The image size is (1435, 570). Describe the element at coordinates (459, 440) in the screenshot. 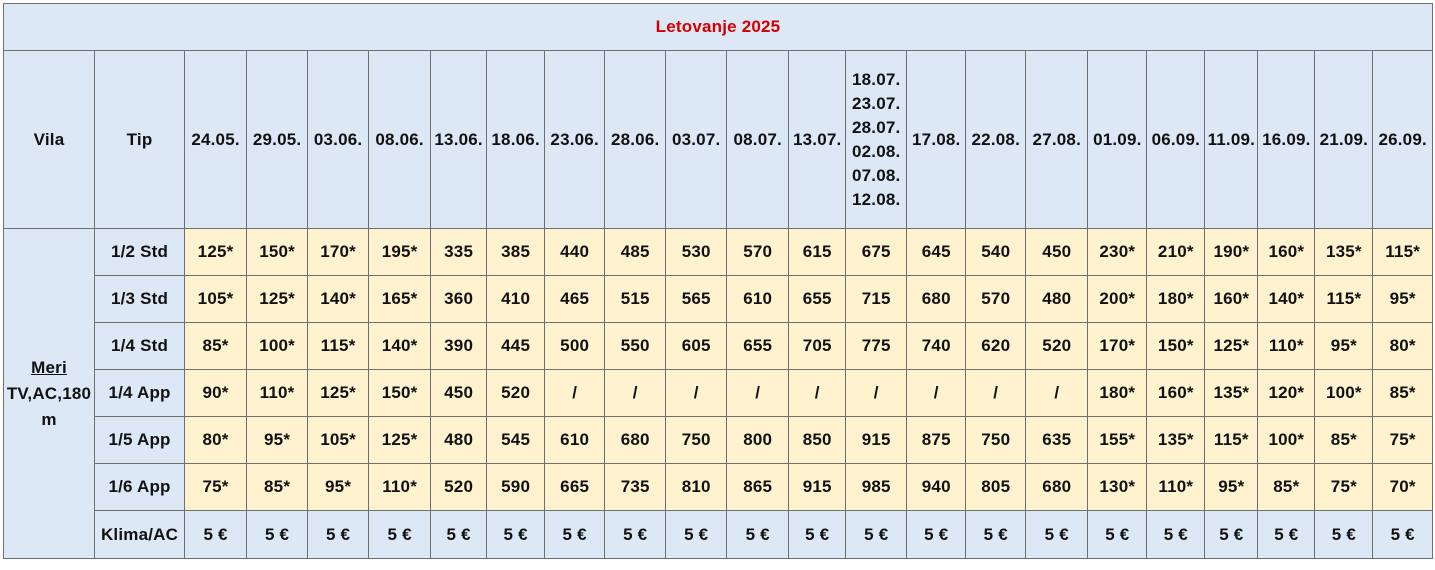

I see `price-cell: 480` at that location.